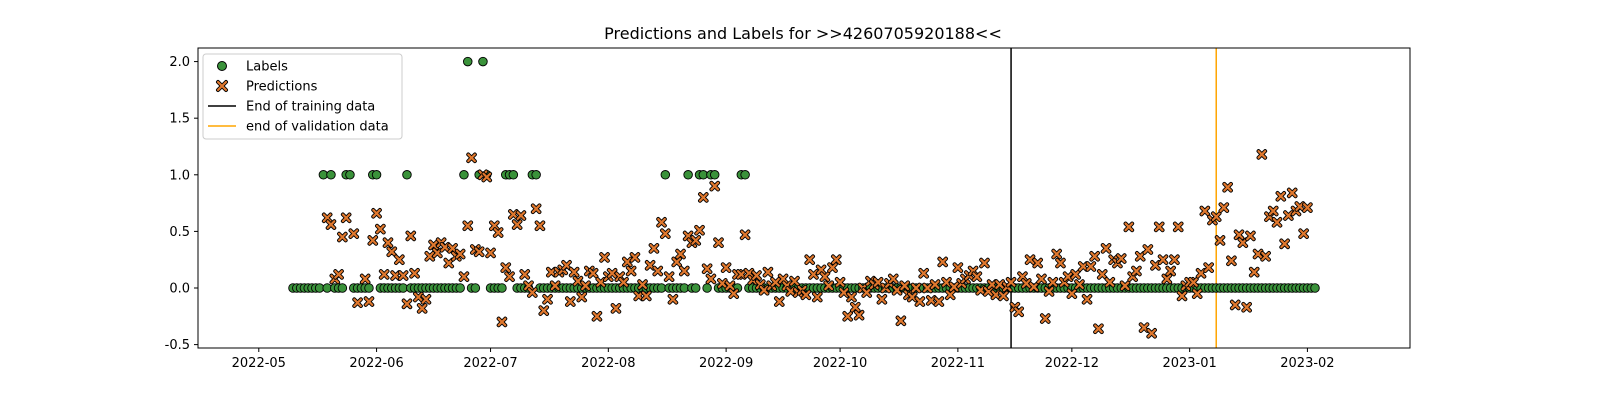 This screenshot has height=400, width=1600. What do you see at coordinates (317, 127) in the screenshot?
I see `legend-validation-text: end of validation data` at bounding box center [317, 127].